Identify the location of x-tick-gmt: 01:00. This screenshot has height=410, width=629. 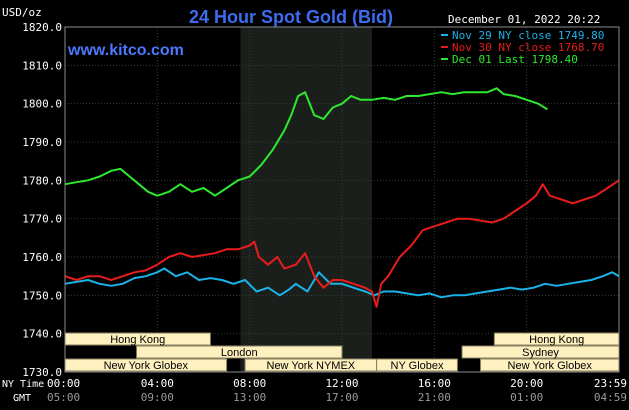
(526, 397).